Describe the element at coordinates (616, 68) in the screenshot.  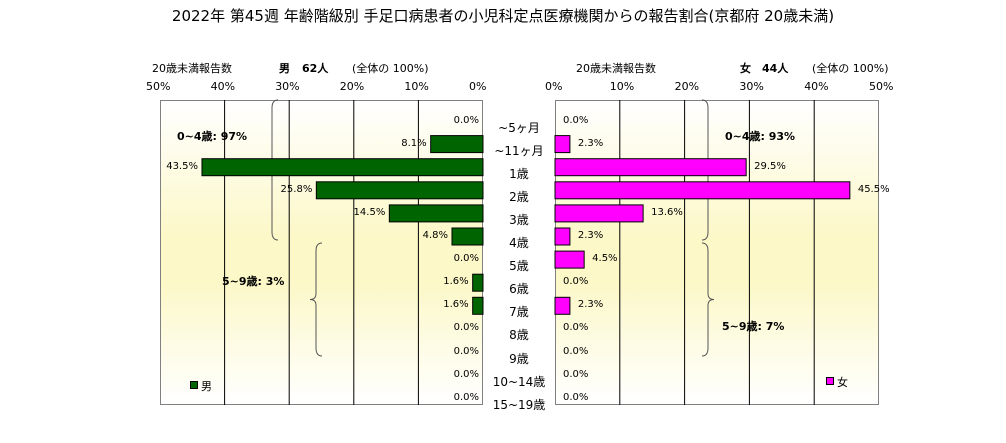
I see `right-header-subtitle: 20歳未満報告数` at that location.